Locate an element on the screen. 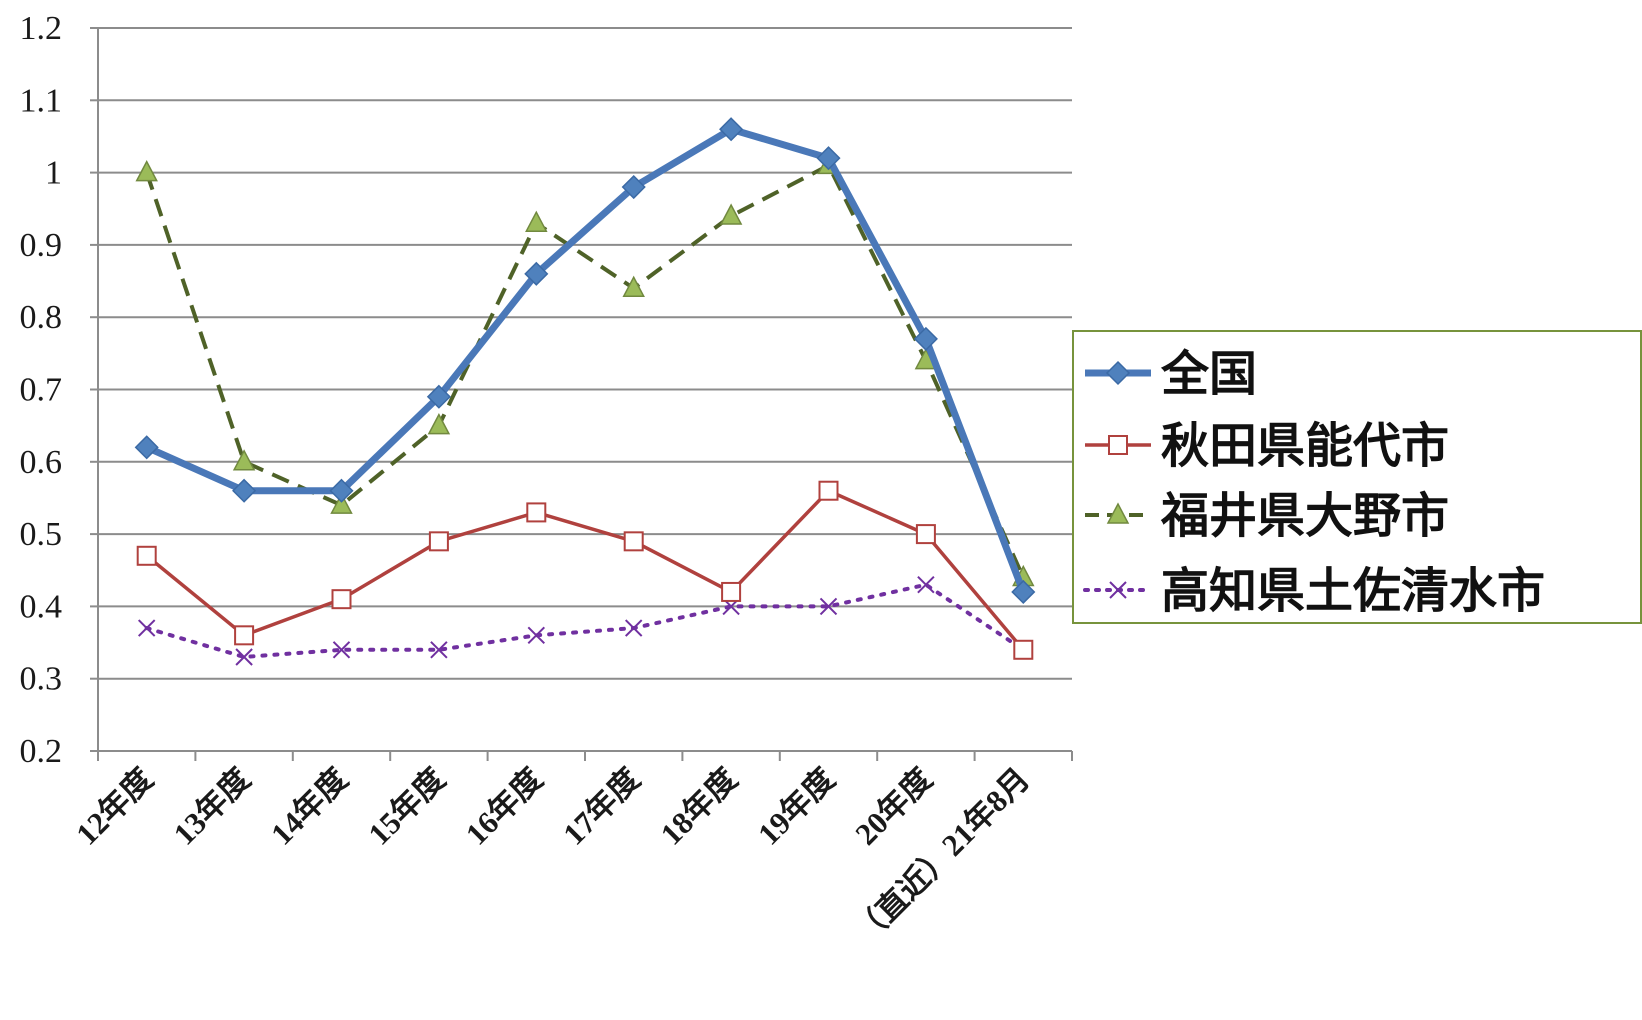  legend-item-2: 福井県大野市 is located at coordinates (1267, 516).